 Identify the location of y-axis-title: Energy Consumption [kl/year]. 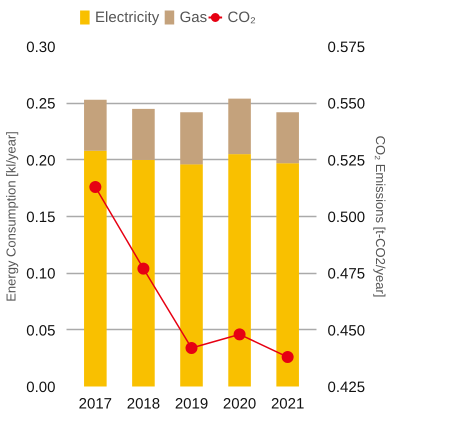
(10, 216).